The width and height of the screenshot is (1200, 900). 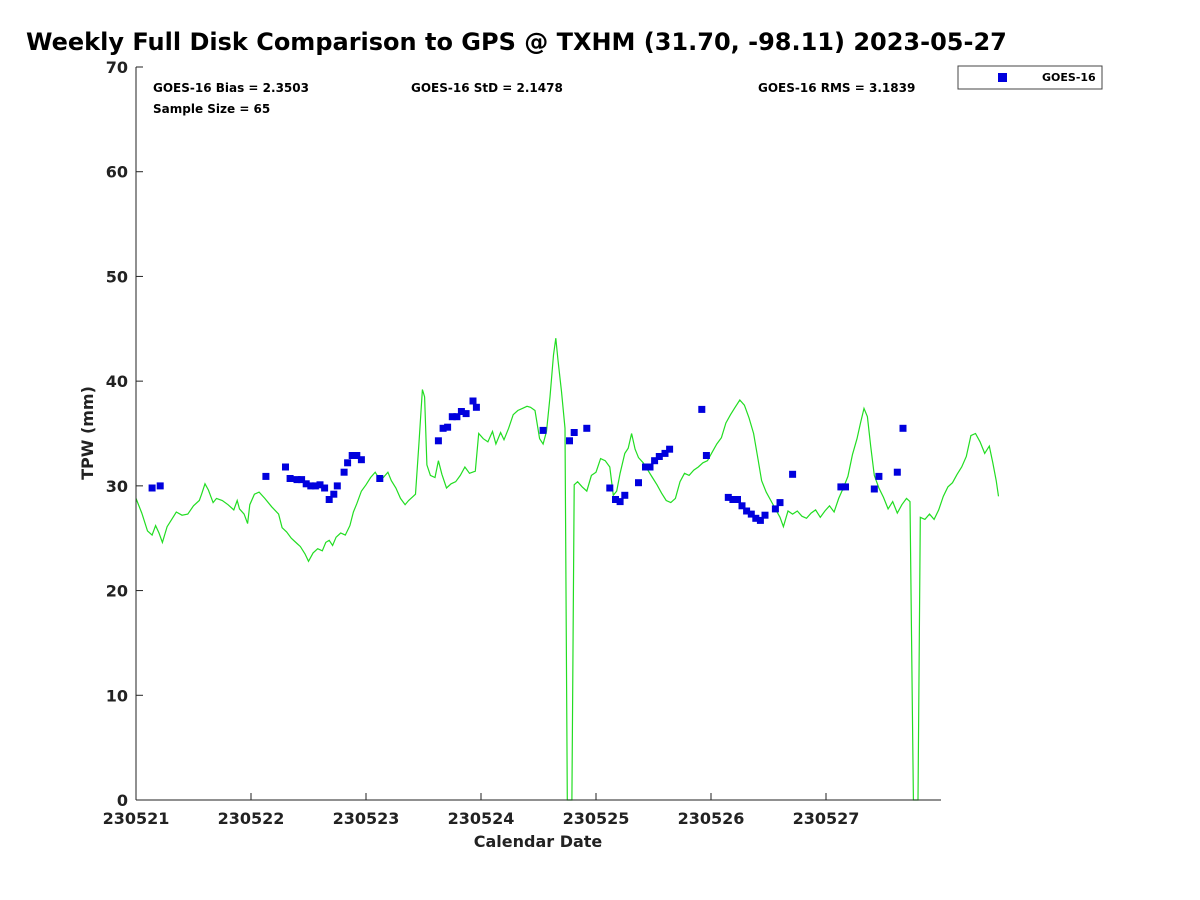 What do you see at coordinates (481, 818) in the screenshot?
I see `x-tick-label: 230524` at bounding box center [481, 818].